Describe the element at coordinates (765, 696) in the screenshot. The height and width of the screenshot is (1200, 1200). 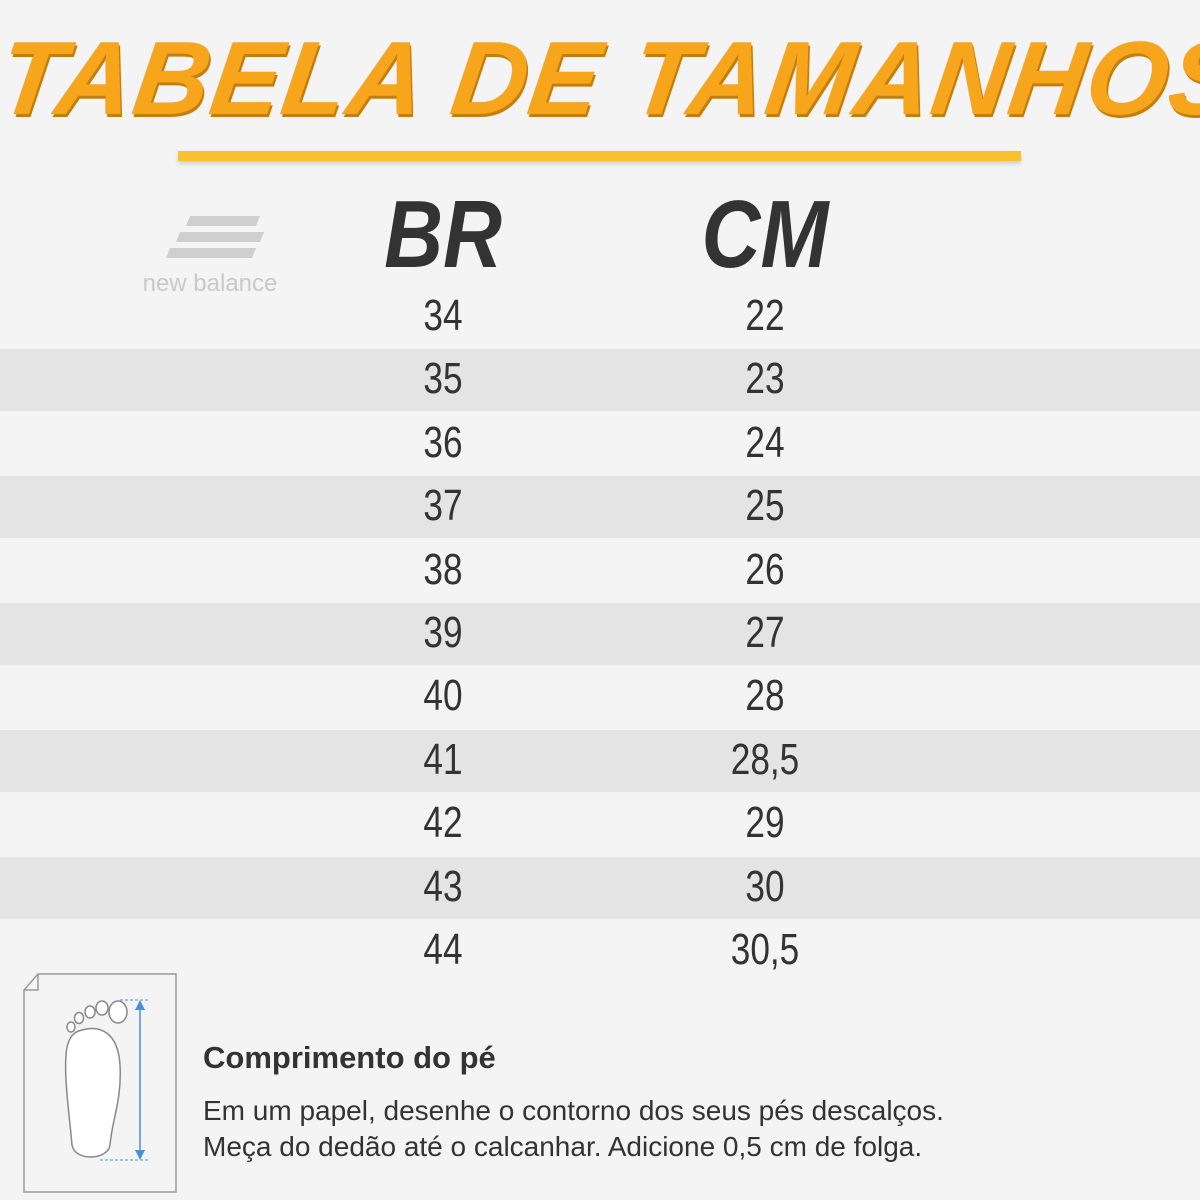
I see `table-cell: 28` at that location.